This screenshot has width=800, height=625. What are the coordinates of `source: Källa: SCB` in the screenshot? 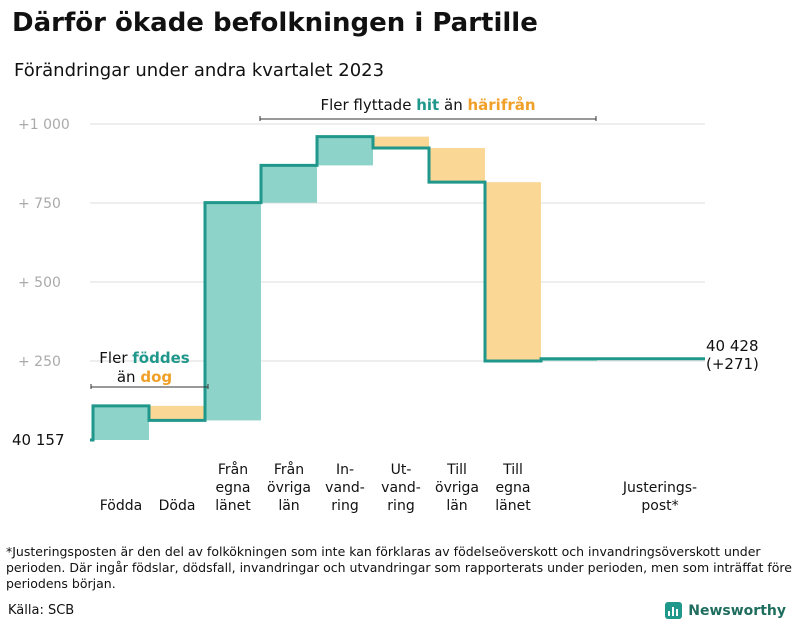 It's located at (41, 610).